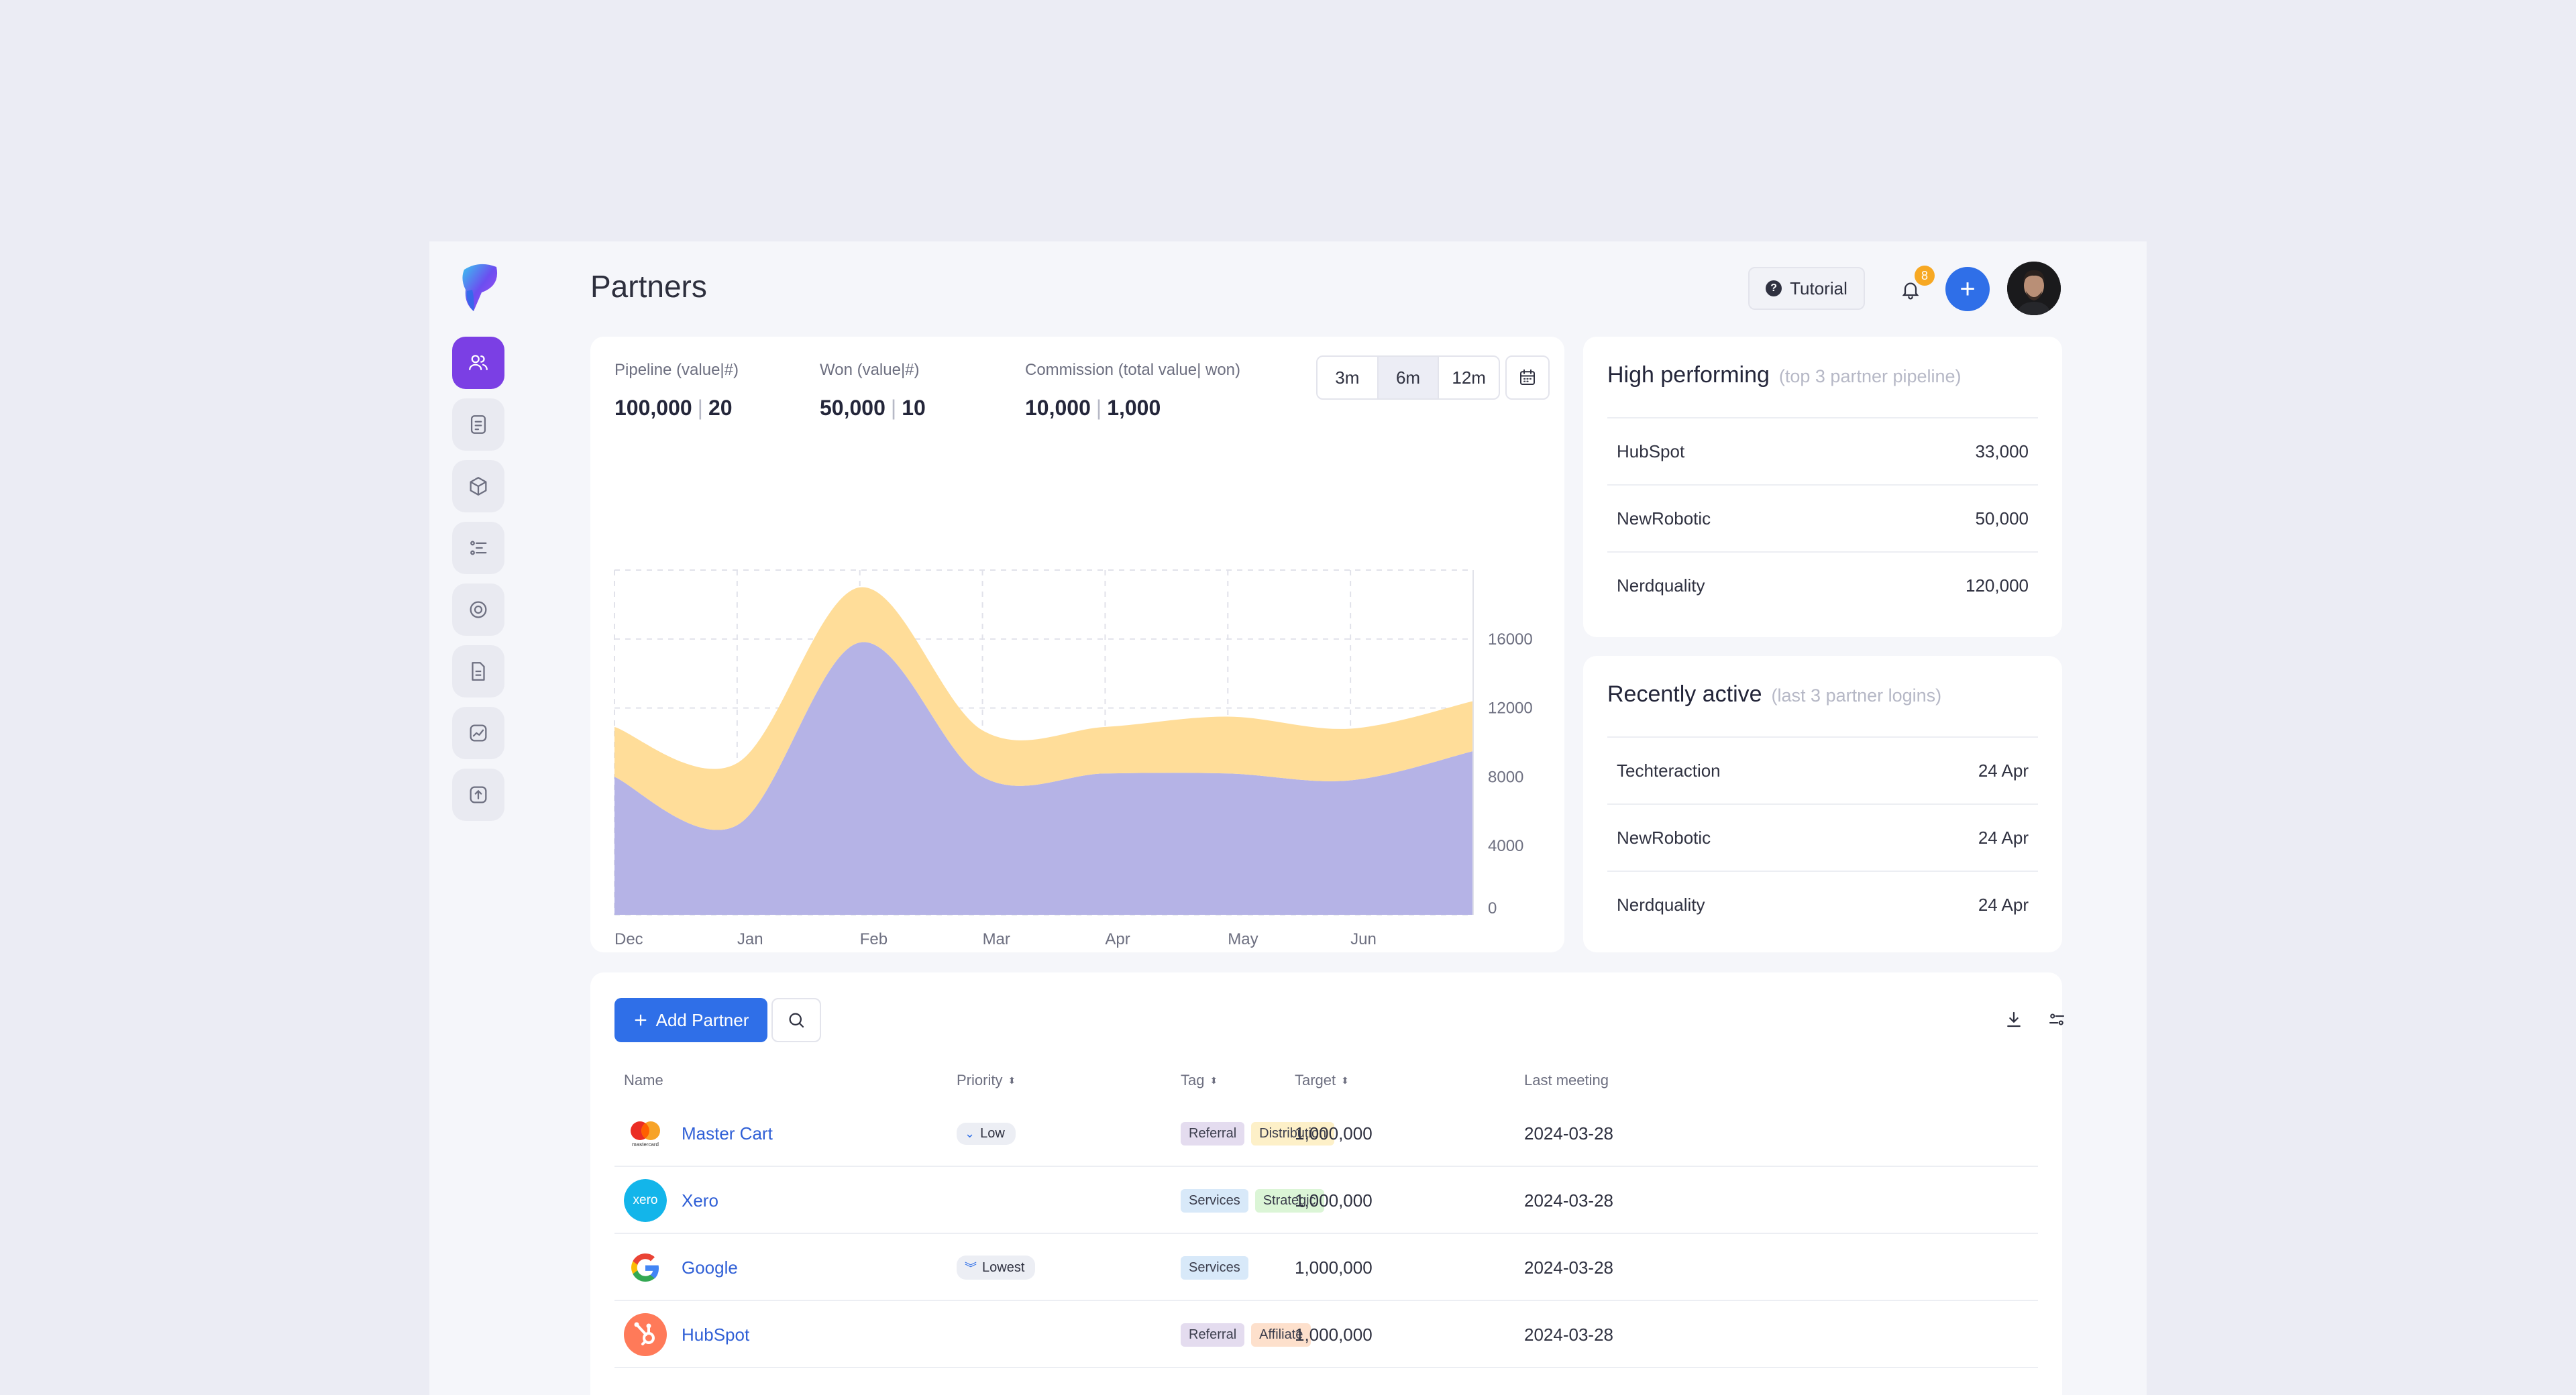 The width and height of the screenshot is (2576, 1395). What do you see at coordinates (653, 408) in the screenshot?
I see `kpi-amount: 100,000` at bounding box center [653, 408].